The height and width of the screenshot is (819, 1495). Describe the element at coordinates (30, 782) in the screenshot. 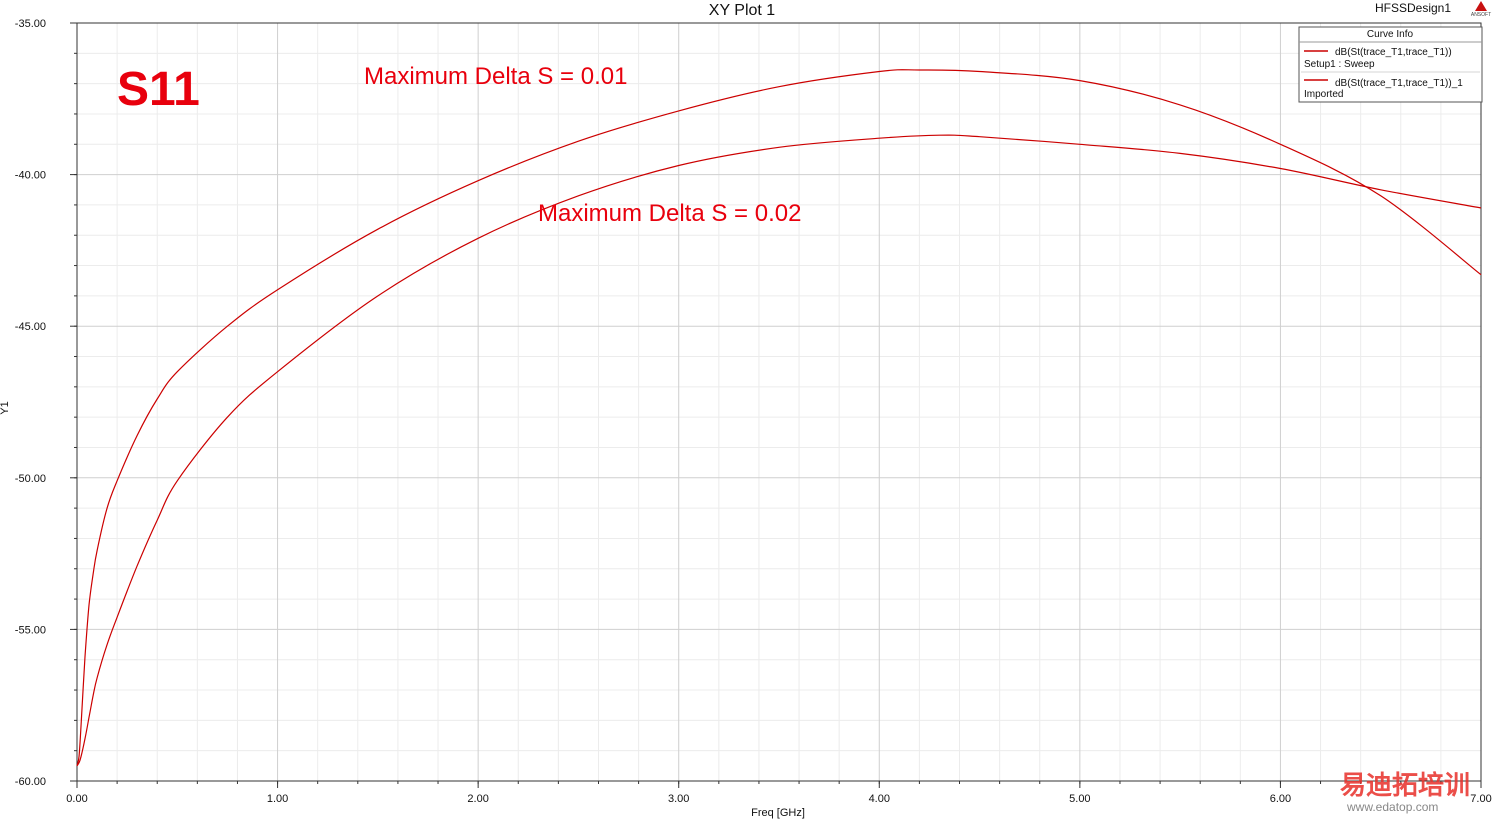

I see `y-tick-label: -60.00` at that location.